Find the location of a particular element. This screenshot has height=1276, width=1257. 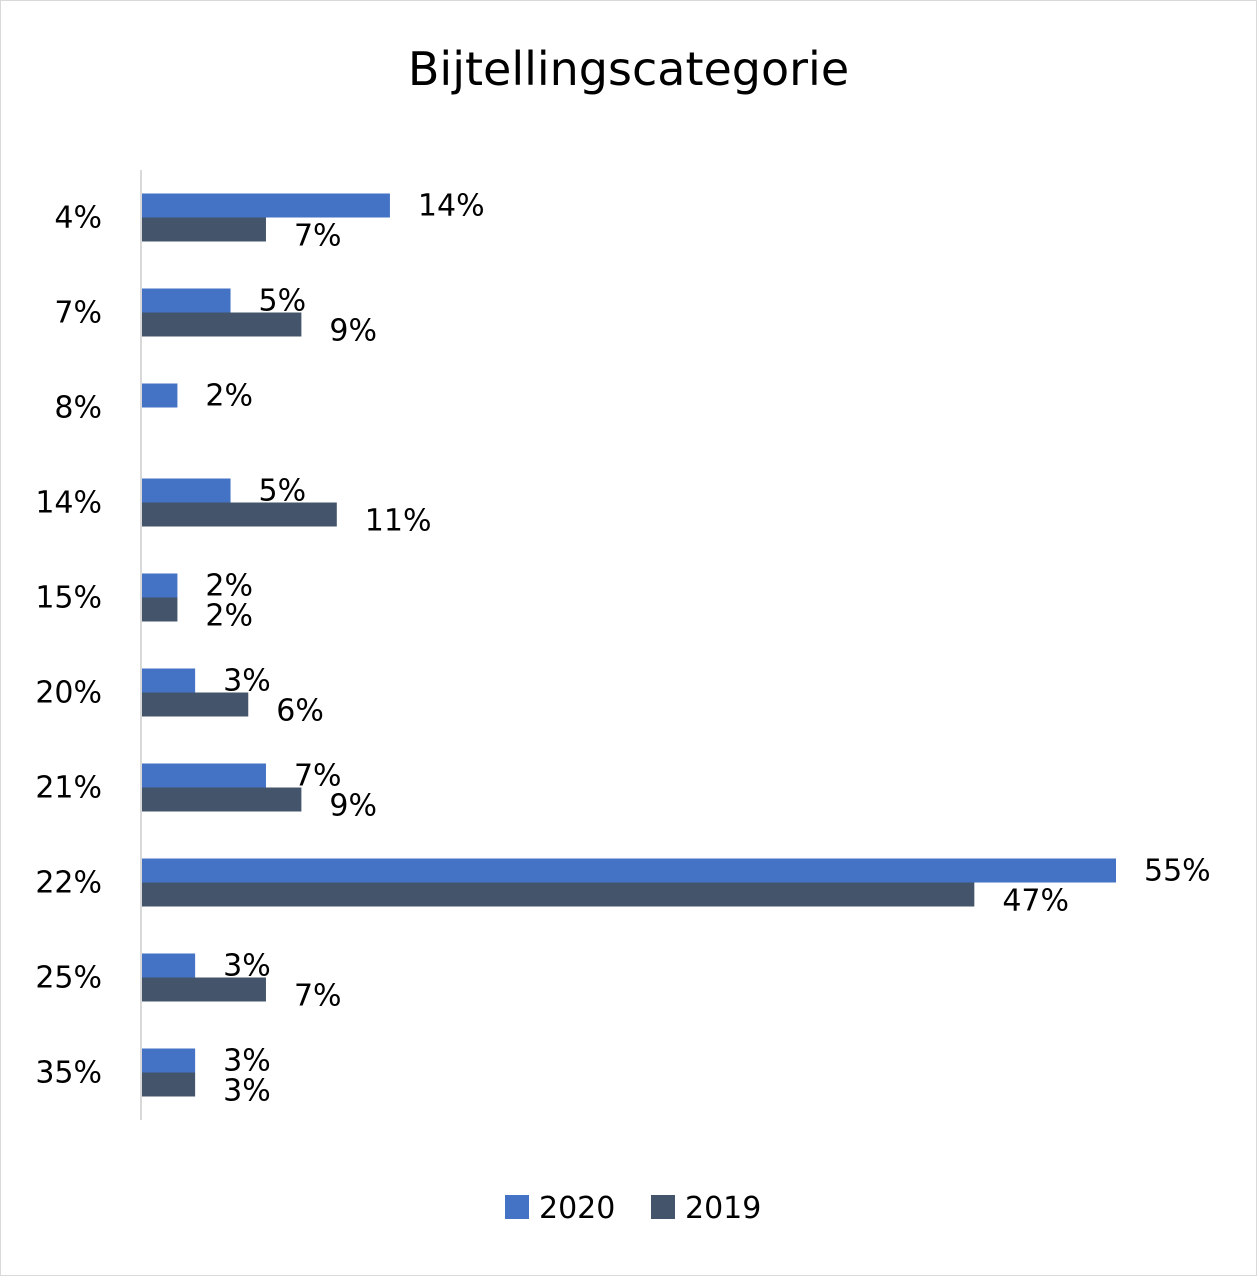

category-labels: 4% 7% 8% 14% 15% 20% 21% 22% 25% 35% is located at coordinates (68, 646).